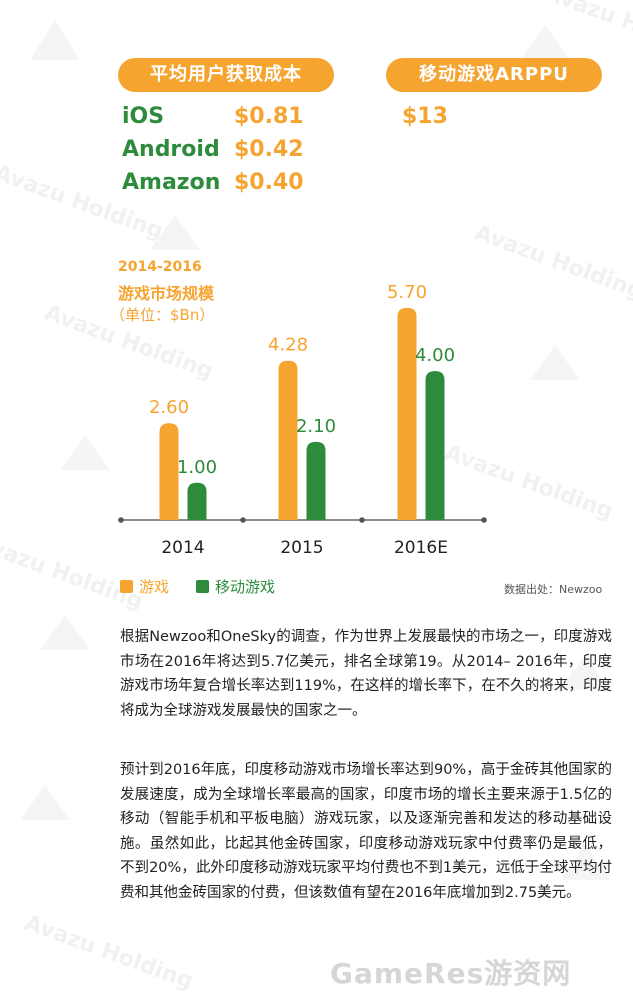 Image resolution: width=633 pixels, height=1000 pixels. What do you see at coordinates (143, 116) in the screenshot?
I see `platform-ios: iOS` at bounding box center [143, 116].